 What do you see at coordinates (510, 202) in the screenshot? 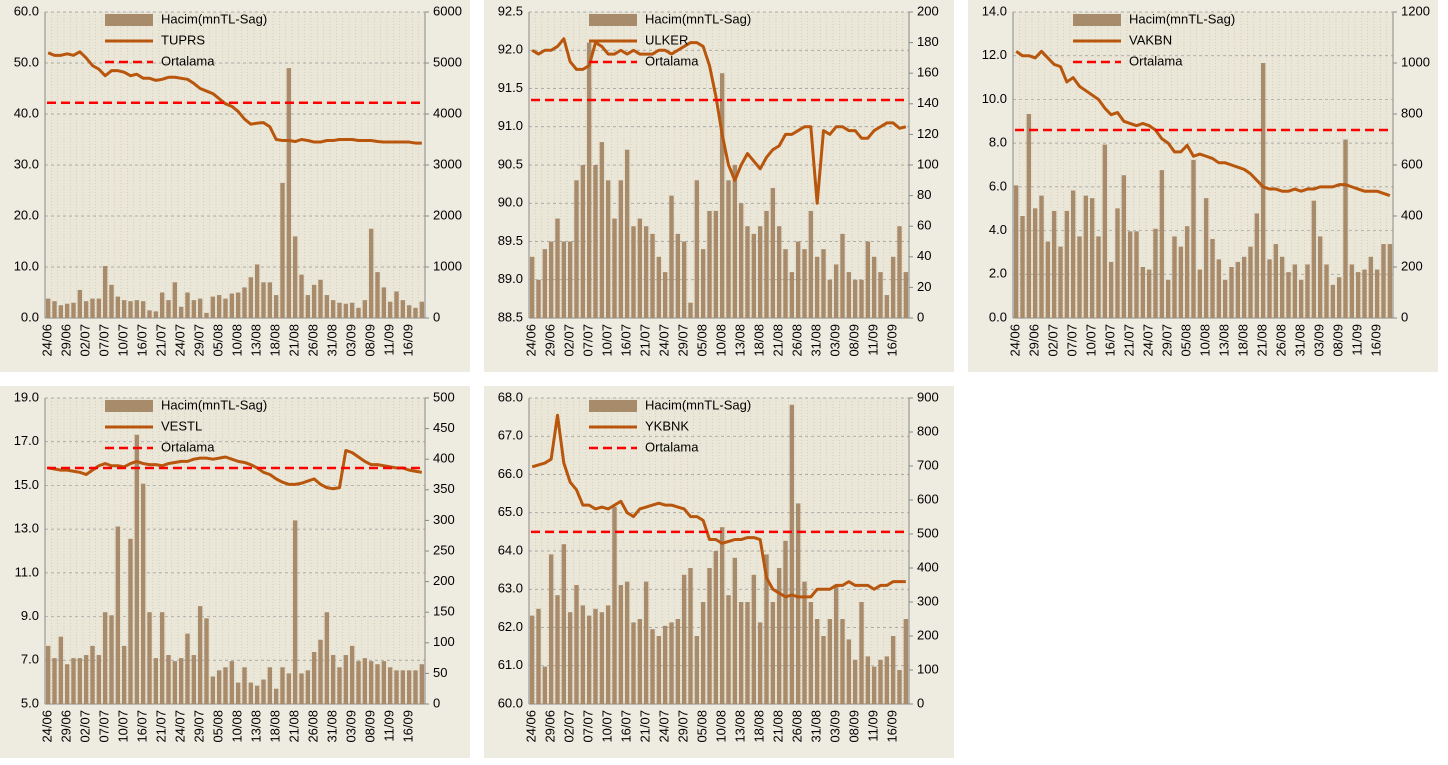
I see `y-tick-label: 90.0` at bounding box center [510, 202].